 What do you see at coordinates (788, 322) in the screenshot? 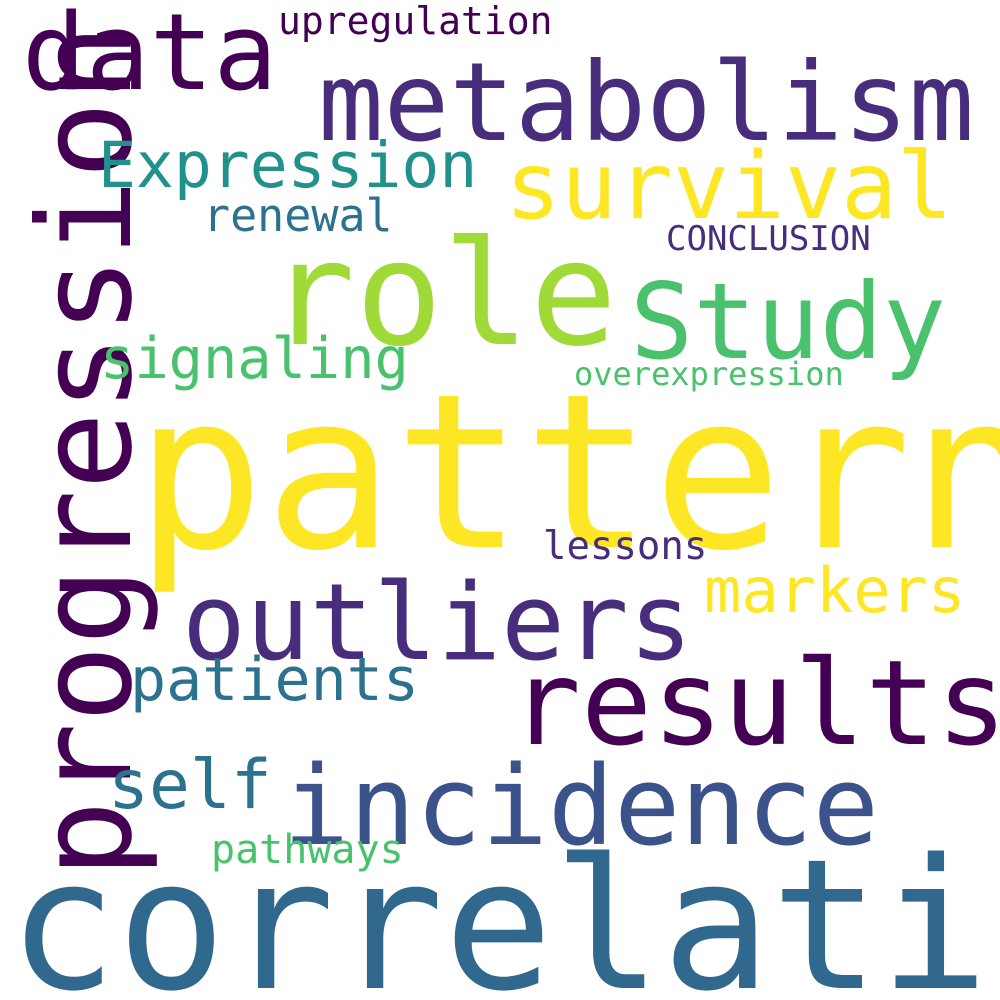
I see `word-study: Study` at bounding box center [788, 322].